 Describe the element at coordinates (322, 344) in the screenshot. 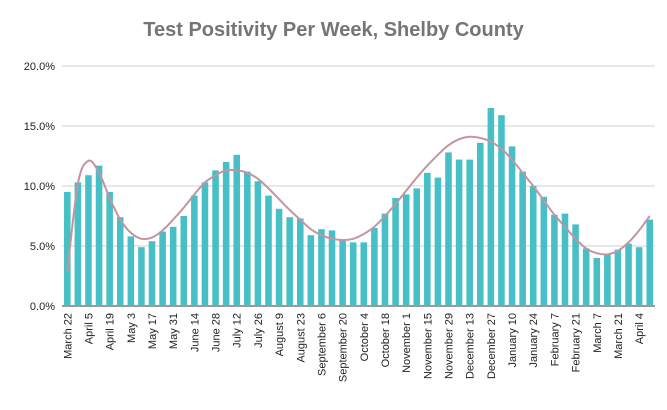

I see `x-tick-label: September 6` at that location.